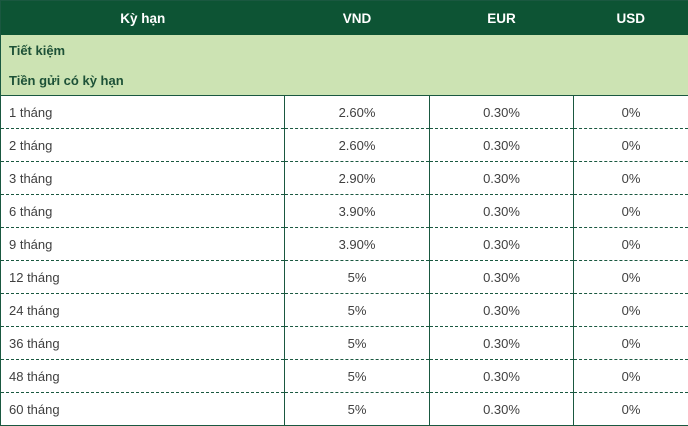 Image resolution: width=688 pixels, height=426 pixels. I want to click on section-label: Tiền gửi có kỳ hạn, so click(344, 80).